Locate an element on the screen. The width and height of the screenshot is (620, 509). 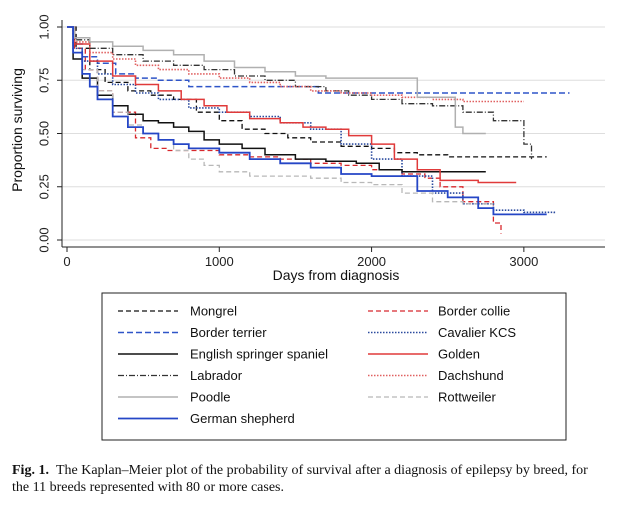
series-line-dachshund is located at coordinates (295, 64).